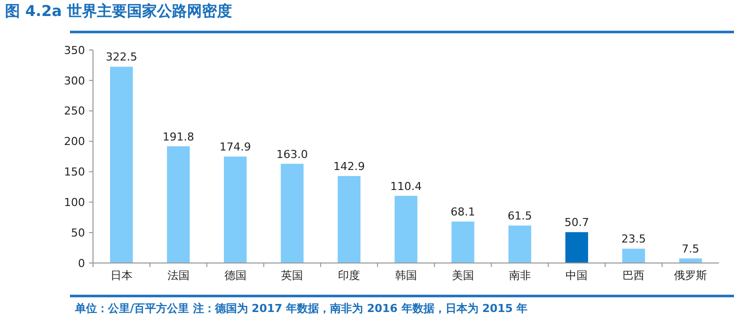 This screenshot has height=320, width=739. I want to click on y-tick-label: 0, so click(81, 263).